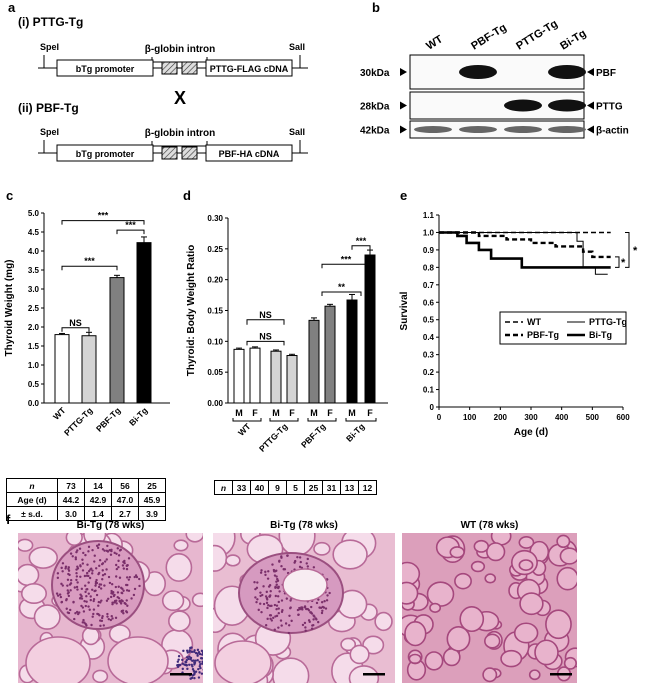 This screenshot has width=653, height=685. I want to click on tumour-nodule, so click(98, 585).